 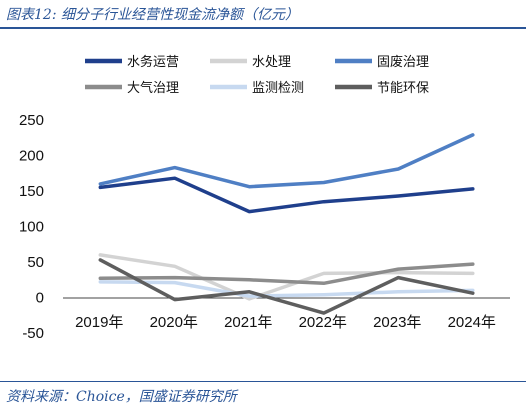 I want to click on y-tick-label: 0, so click(x=40, y=298).